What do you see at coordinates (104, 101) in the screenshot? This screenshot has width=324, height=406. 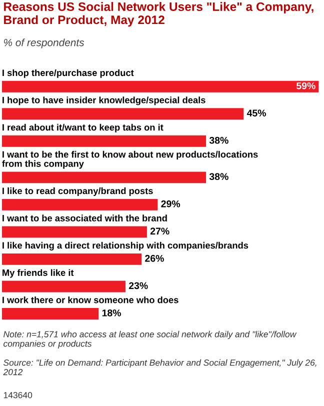 I see `y-tick-label: I hope to have insider knowledge/special deals` at bounding box center [104, 101].